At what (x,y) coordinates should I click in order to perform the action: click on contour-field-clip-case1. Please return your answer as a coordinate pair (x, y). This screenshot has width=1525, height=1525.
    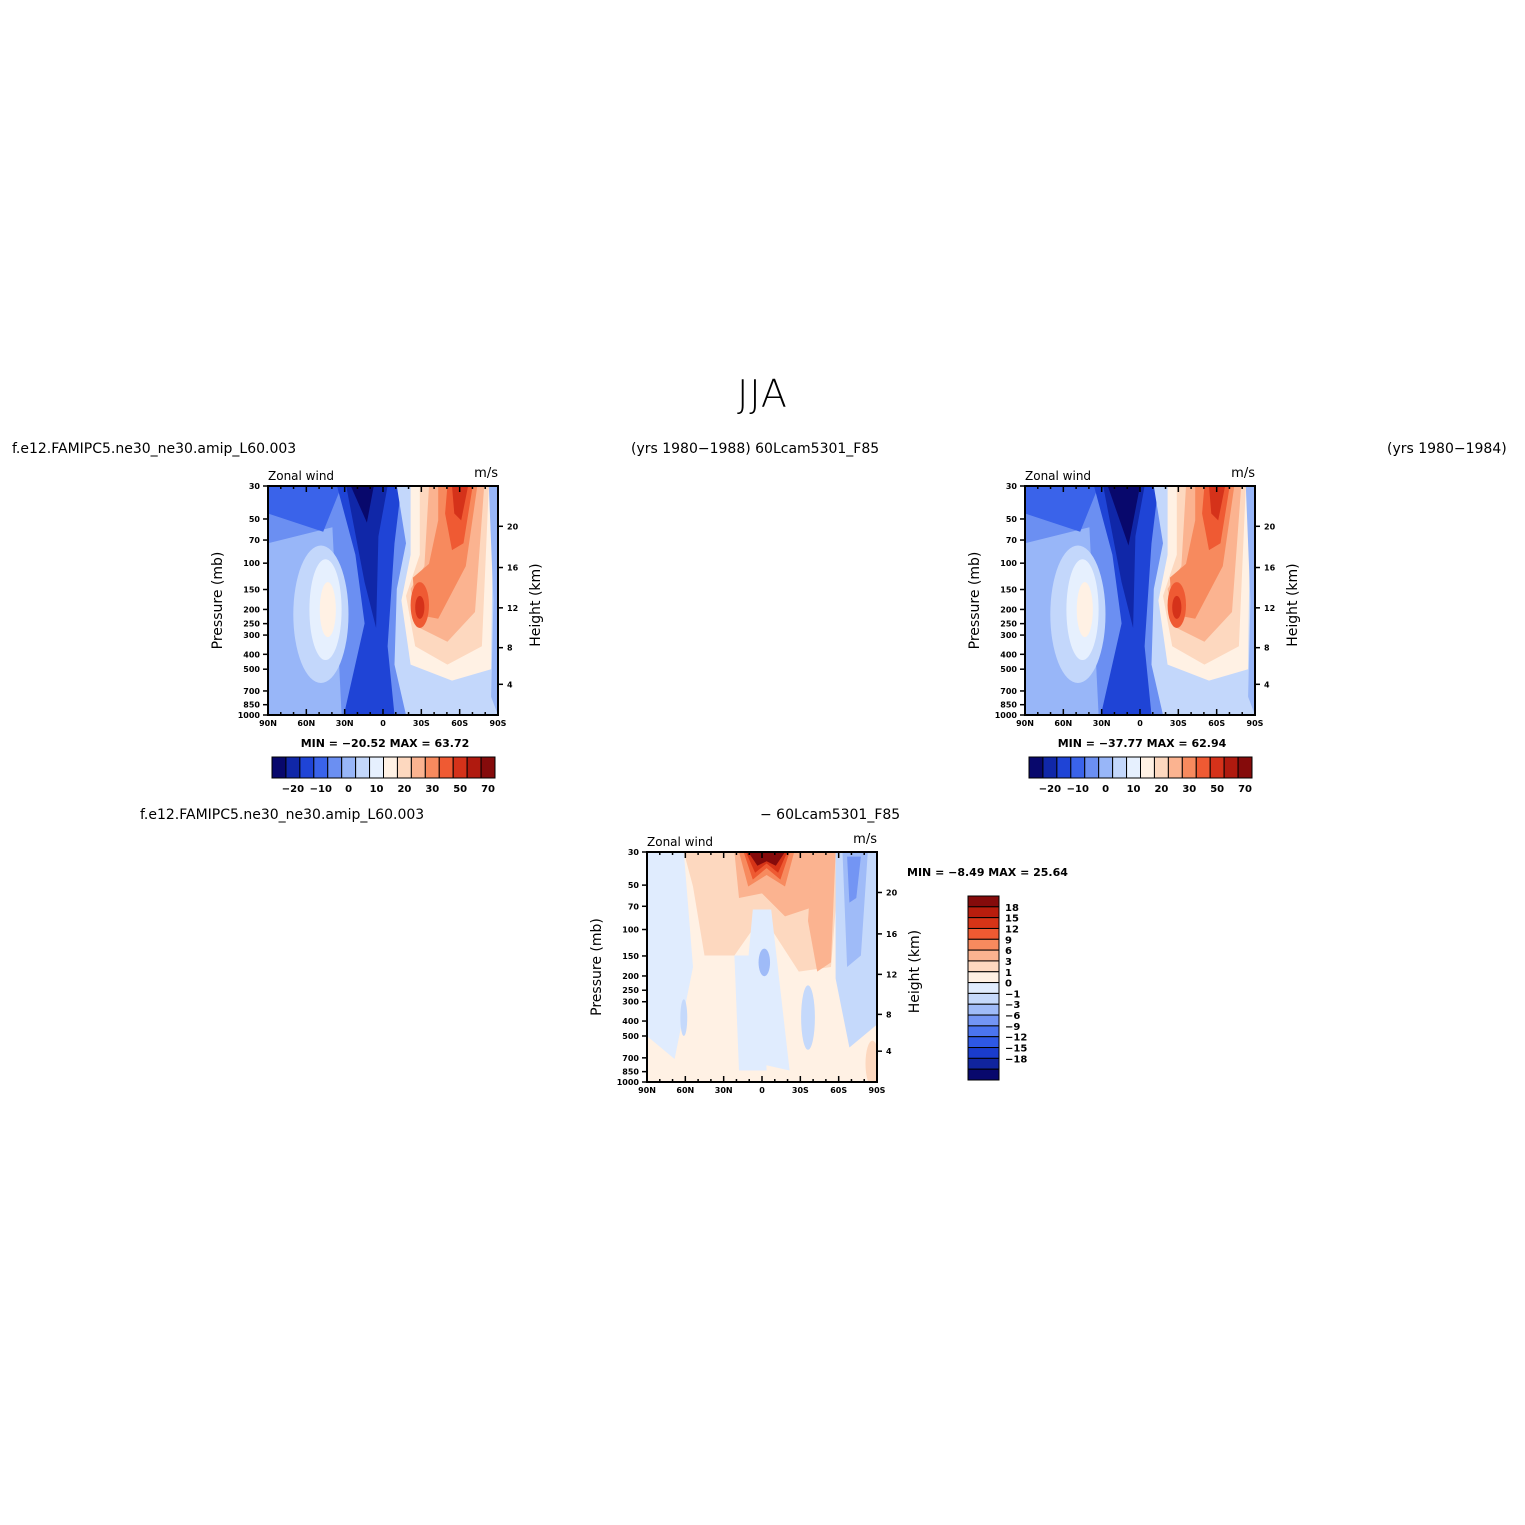
    Looking at the image, I should click on (383, 600).